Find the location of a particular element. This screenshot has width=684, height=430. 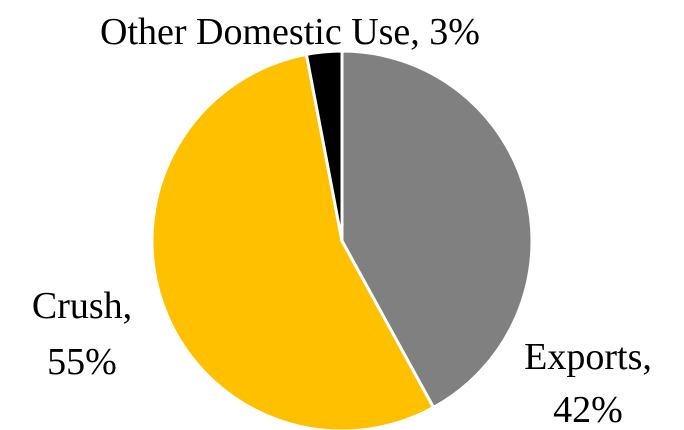

label-exports-name: Exports, is located at coordinates (588, 357).